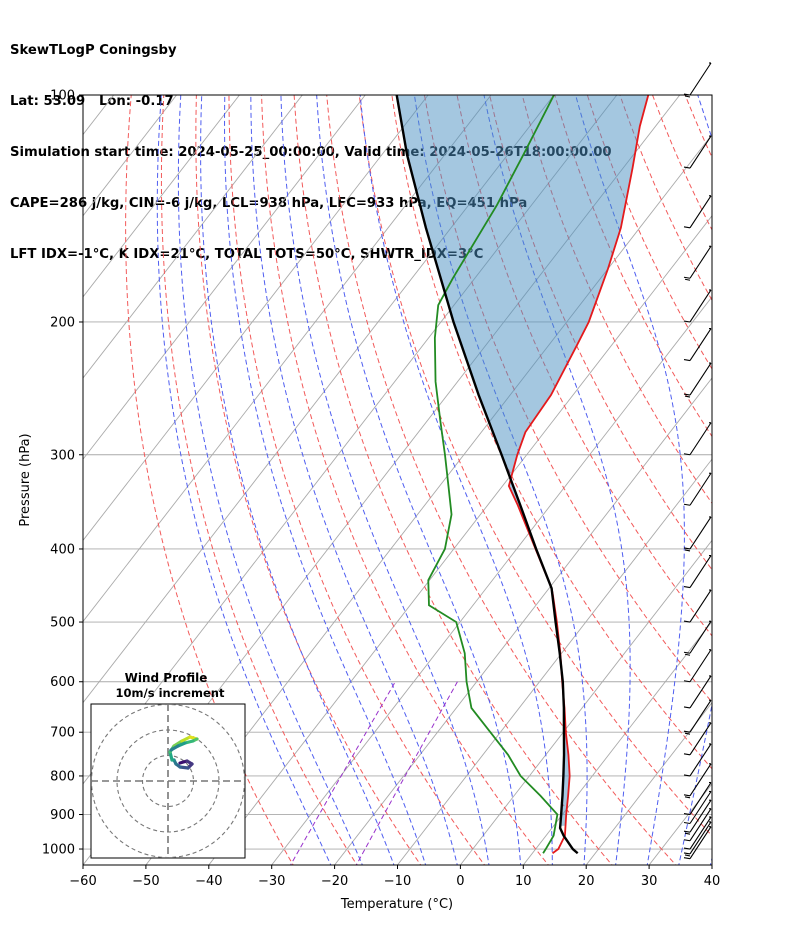 The height and width of the screenshot is (937, 794). I want to click on x-tick-label: 40, so click(712, 881).